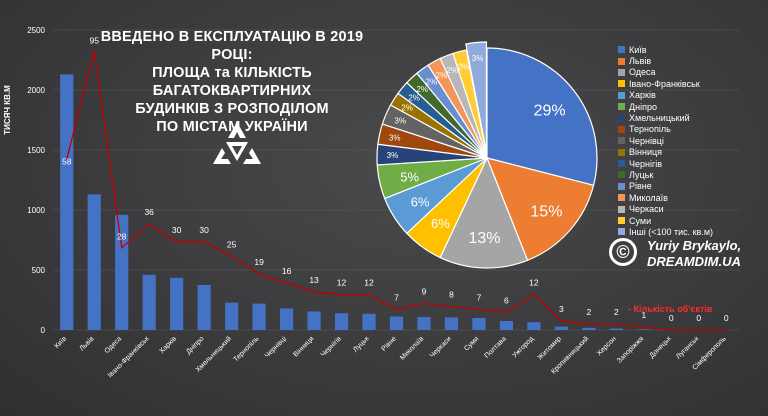 The image size is (768, 416). I want to click on credit-text: Yuriy Brykaylo, DREAMDIM.UA, so click(694, 254).